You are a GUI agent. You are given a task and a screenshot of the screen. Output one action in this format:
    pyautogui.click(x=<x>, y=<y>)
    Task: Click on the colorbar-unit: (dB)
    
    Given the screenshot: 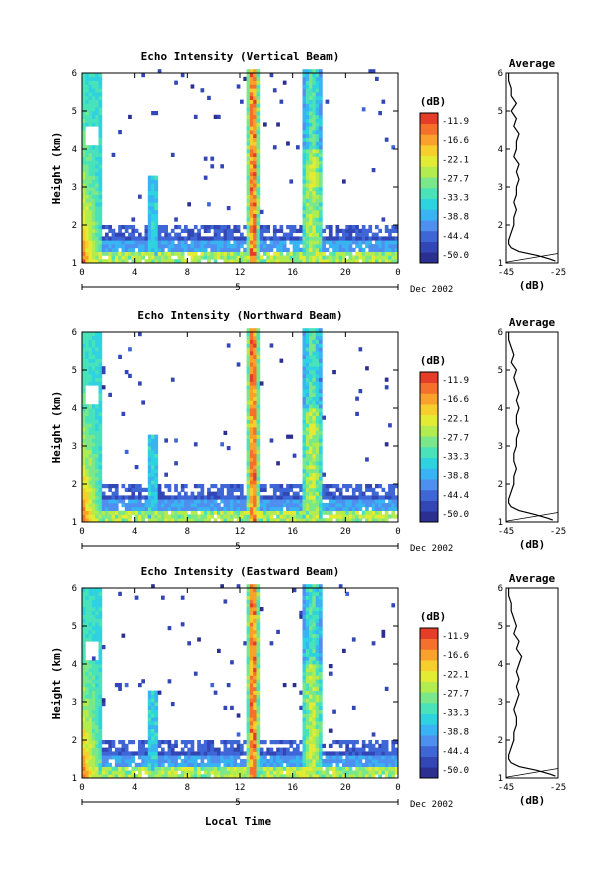 What is the action you would take?
    pyautogui.click(x=433, y=101)
    